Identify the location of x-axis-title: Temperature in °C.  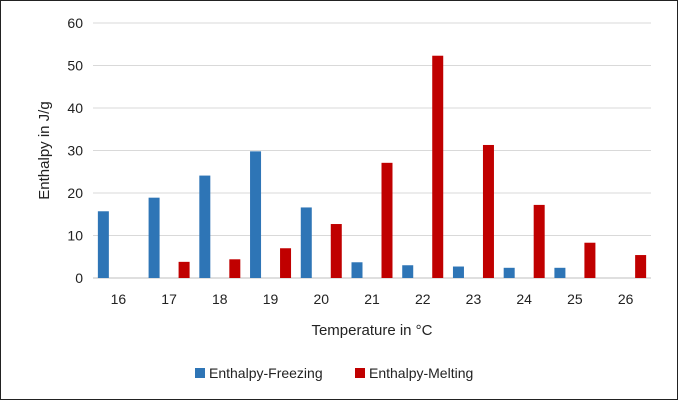
(371, 330).